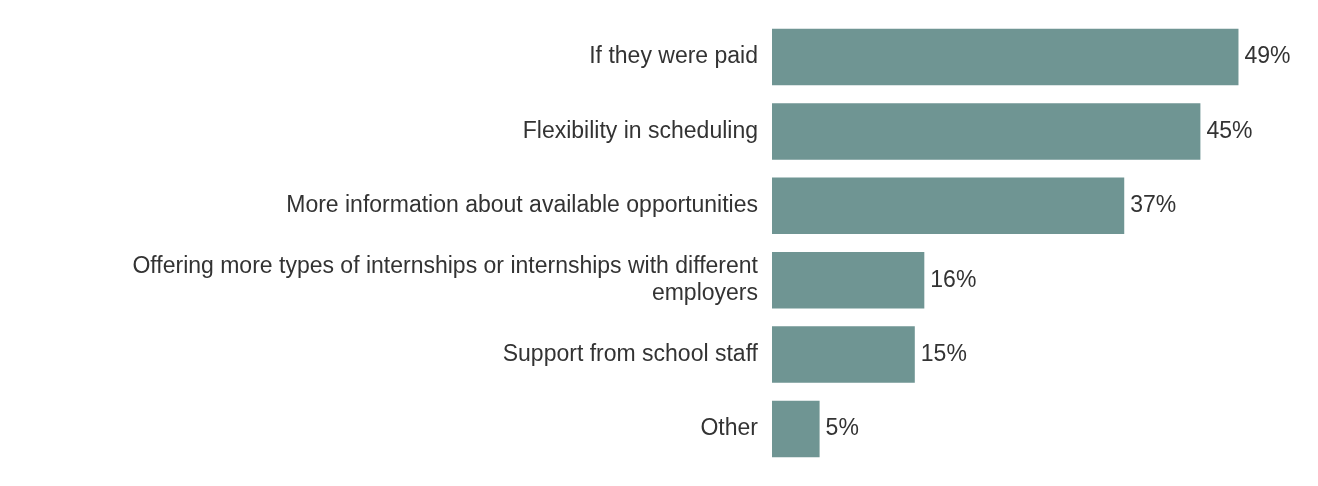 Image resolution: width=1318 pixels, height=486 pixels. What do you see at coordinates (729, 427) in the screenshot?
I see `y-tick-label: Other` at bounding box center [729, 427].